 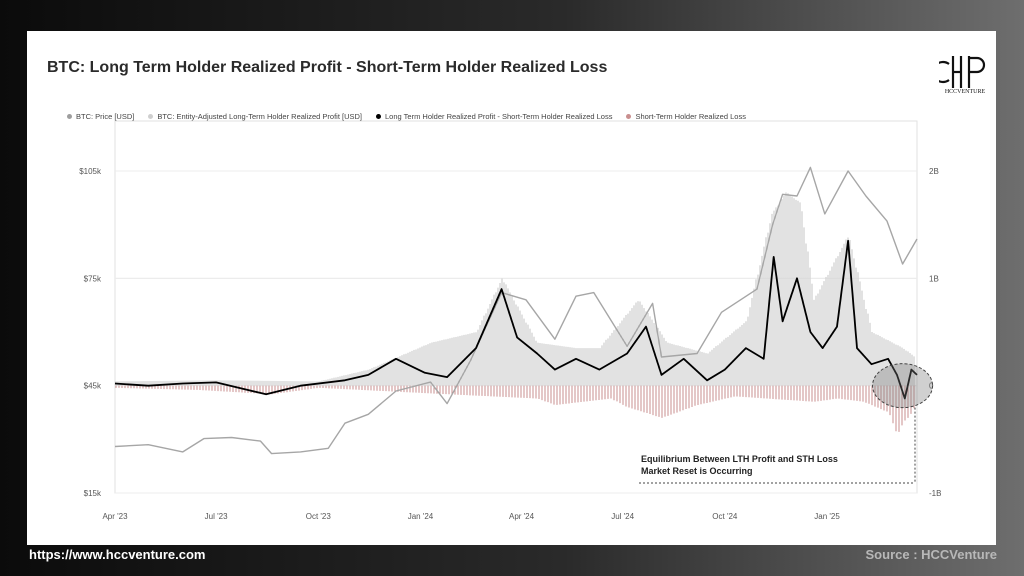 I want to click on x-tick-label: Jan '25, so click(x=827, y=516).